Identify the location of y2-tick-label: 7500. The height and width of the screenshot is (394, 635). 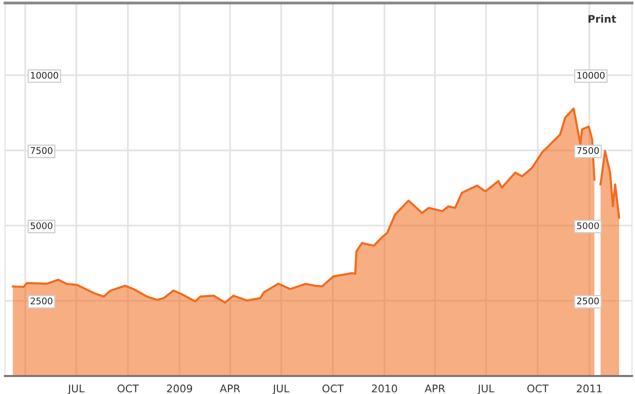
(588, 150).